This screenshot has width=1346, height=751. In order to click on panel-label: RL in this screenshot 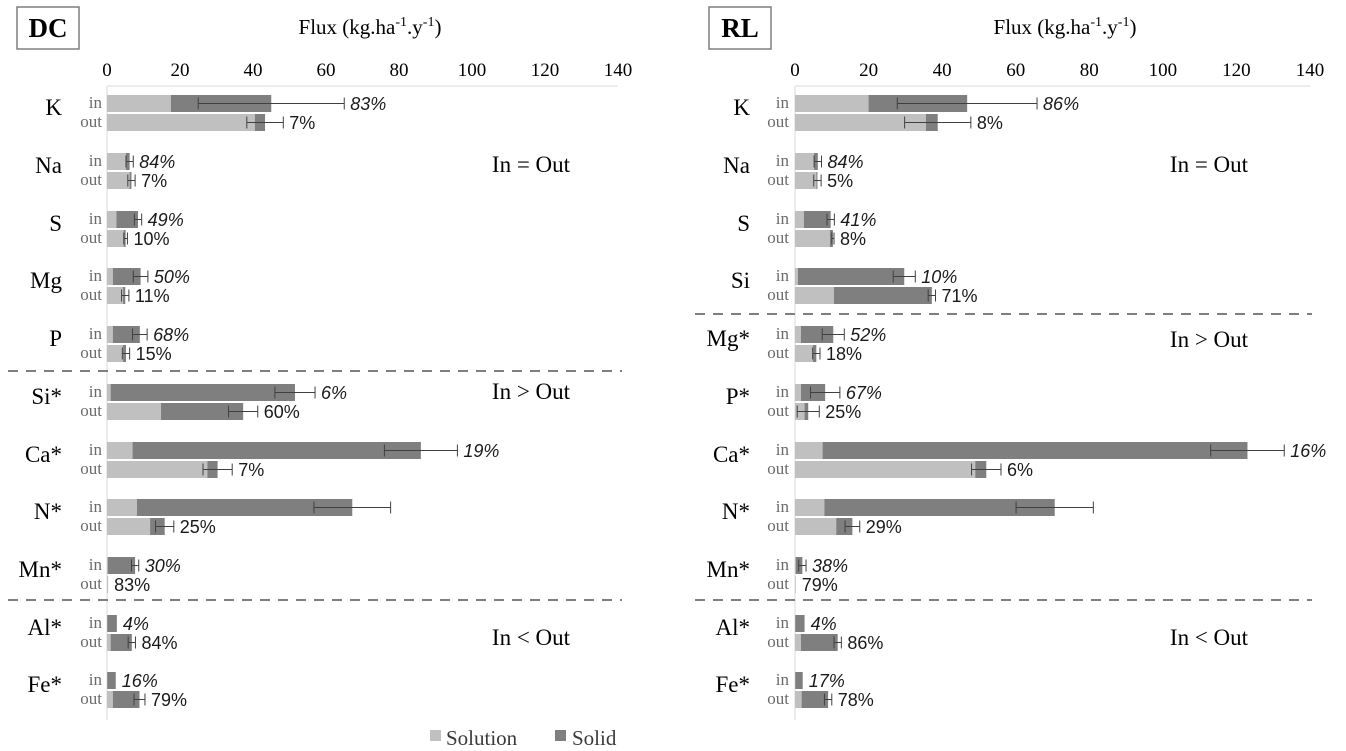, I will do `click(740, 28)`.